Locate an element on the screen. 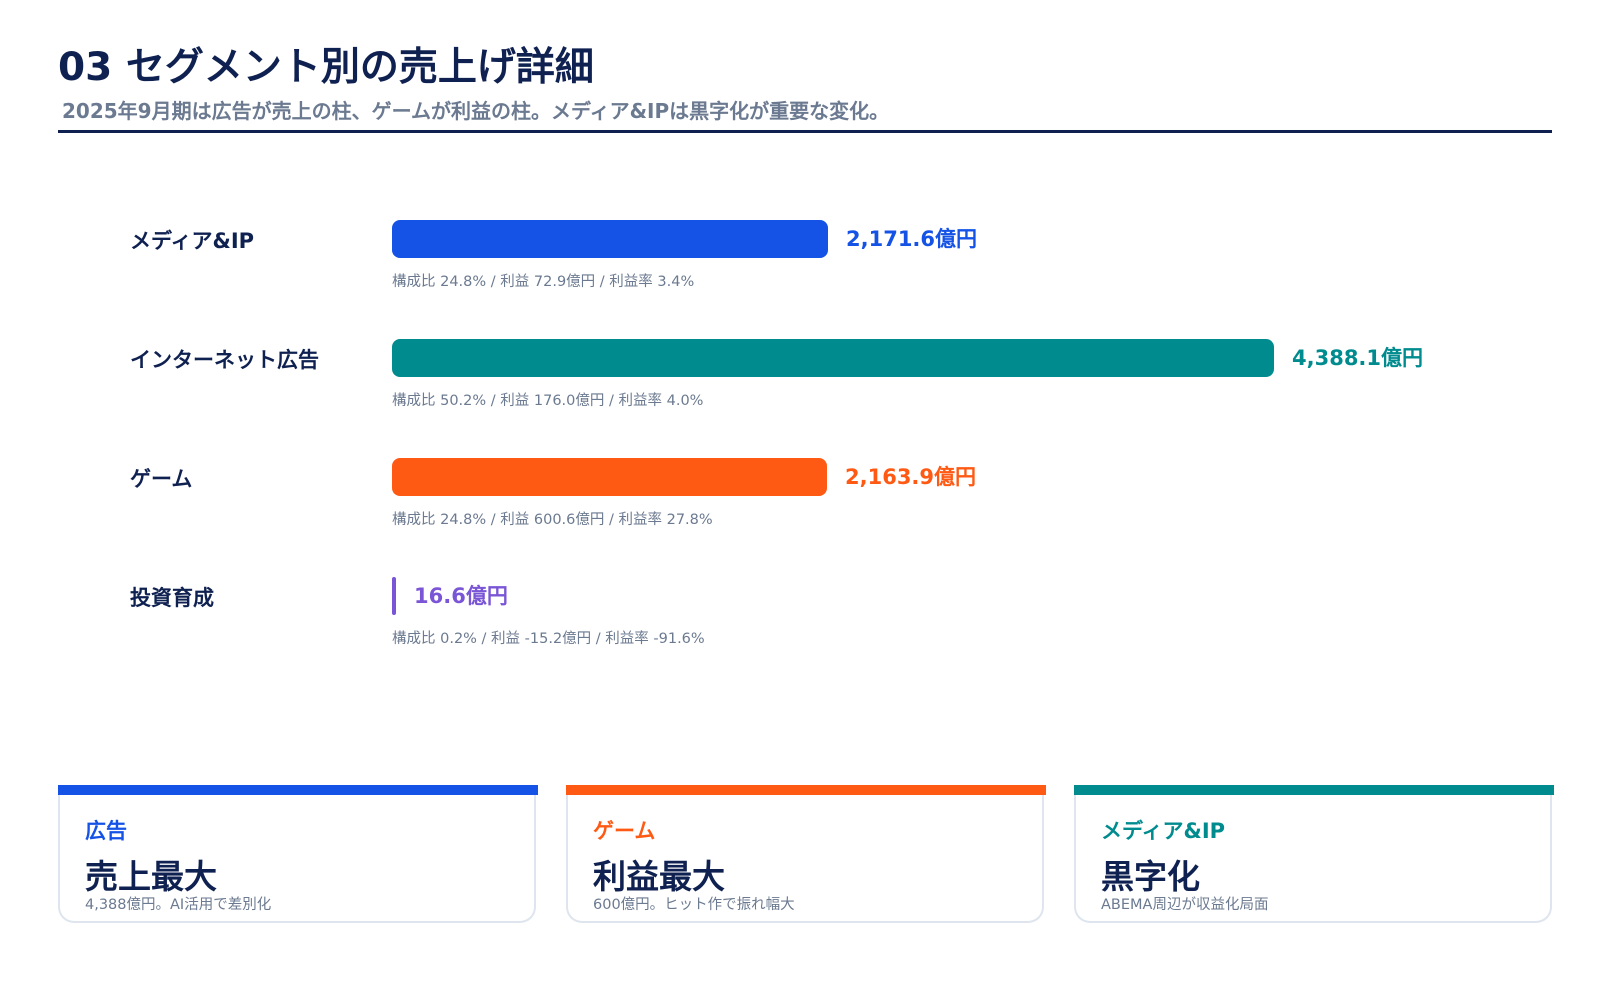 Image resolution: width=1600 pixels, height=1000 pixels. card-tag: 広告 is located at coordinates (106, 831).